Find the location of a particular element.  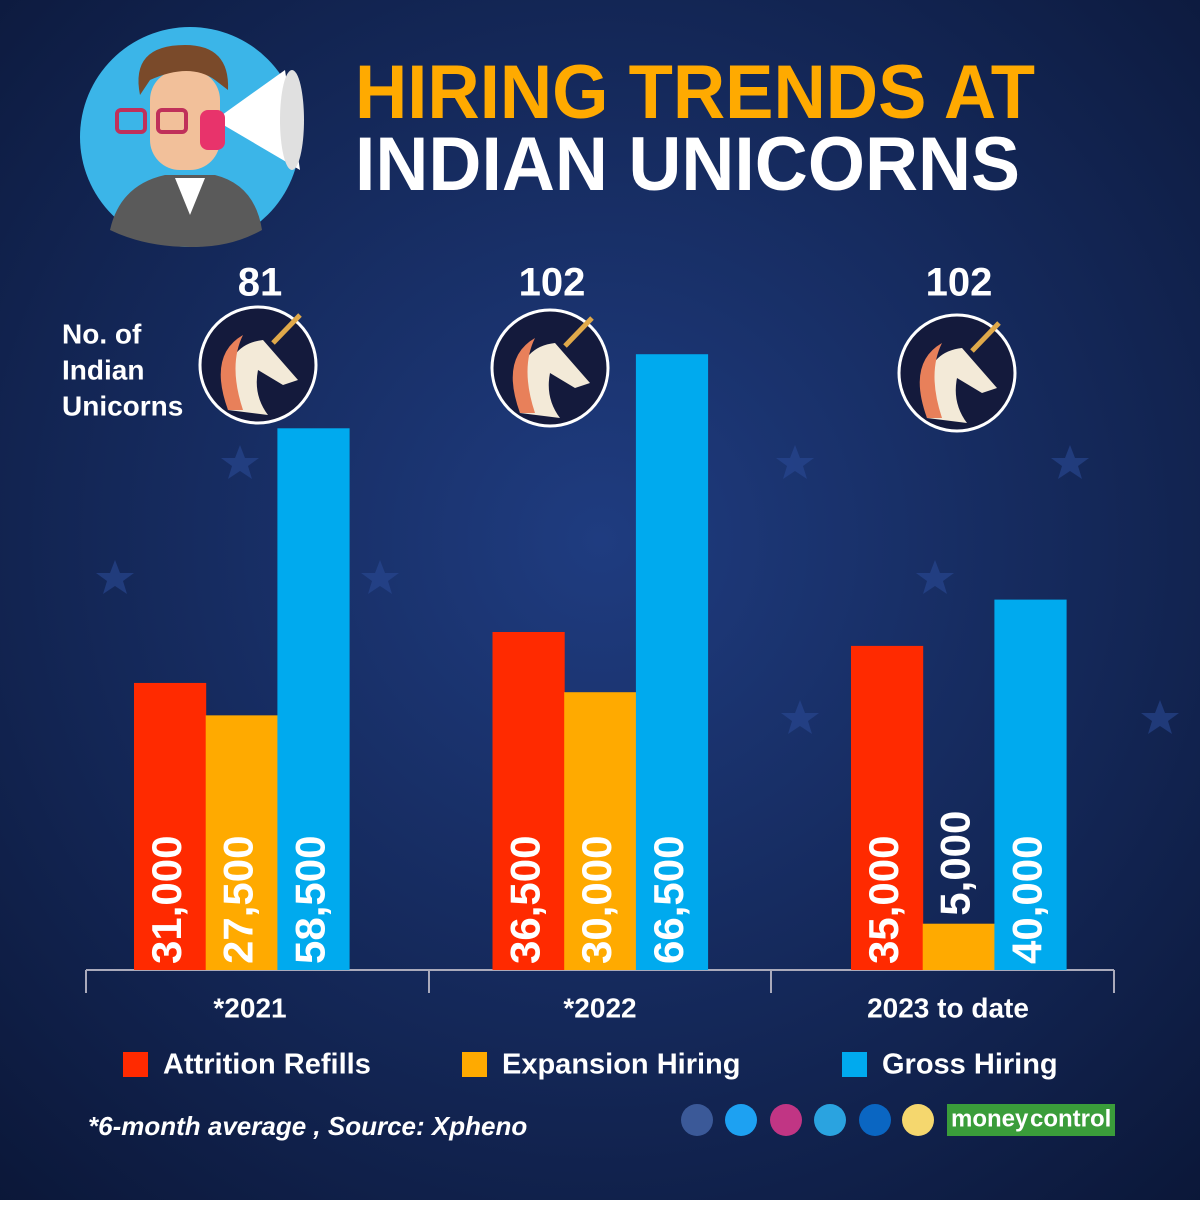

value-label: 40,000 is located at coordinates (1026, 900).